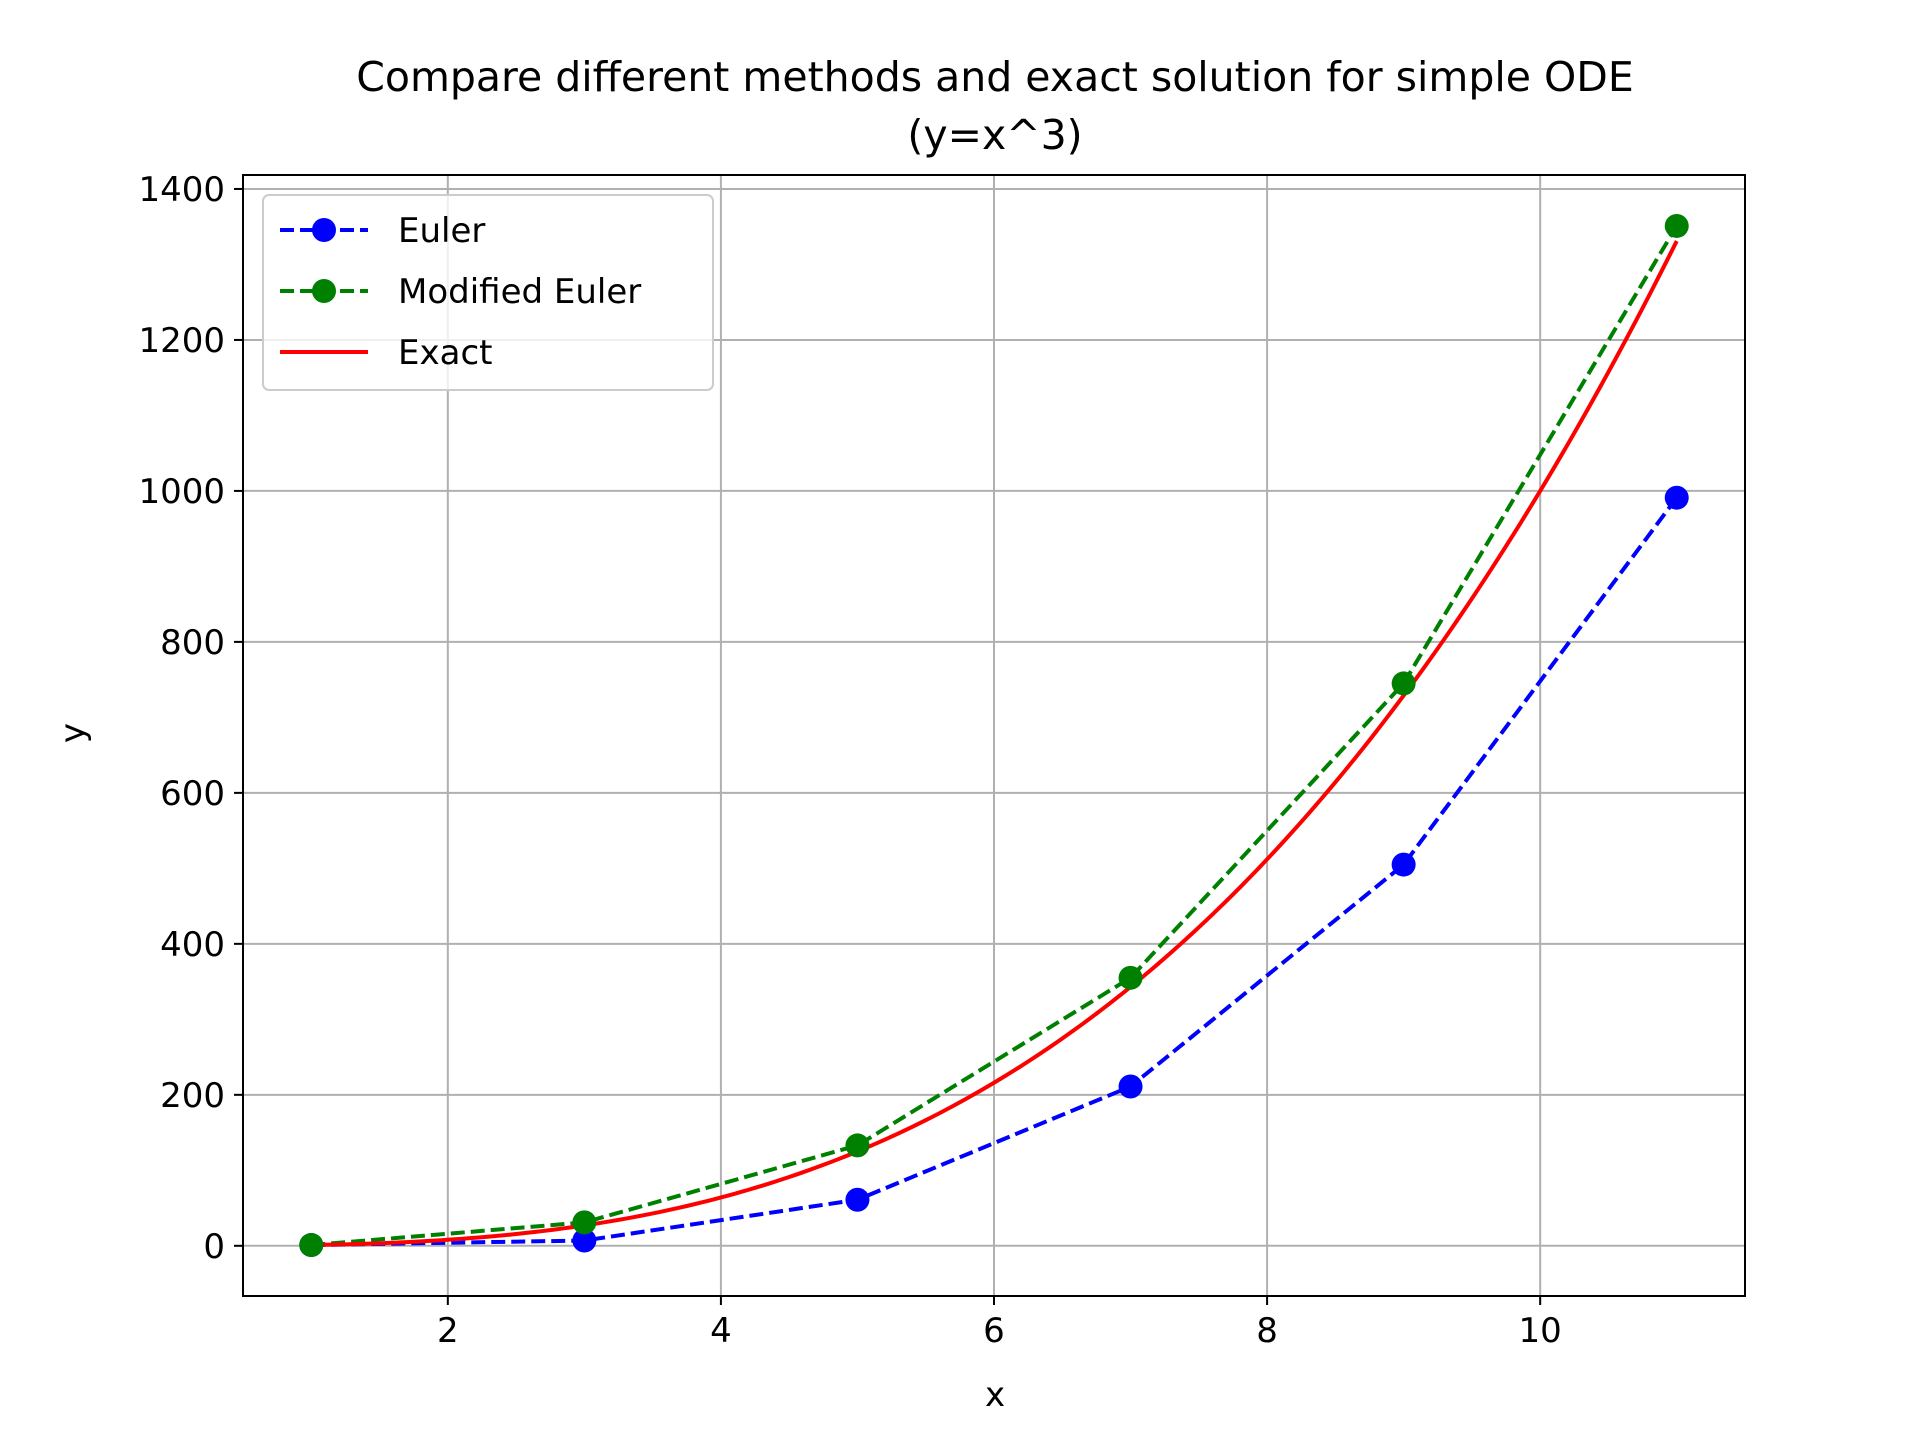 The height and width of the screenshot is (1440, 1920). I want to click on legend-euler-marker, so click(324, 230).